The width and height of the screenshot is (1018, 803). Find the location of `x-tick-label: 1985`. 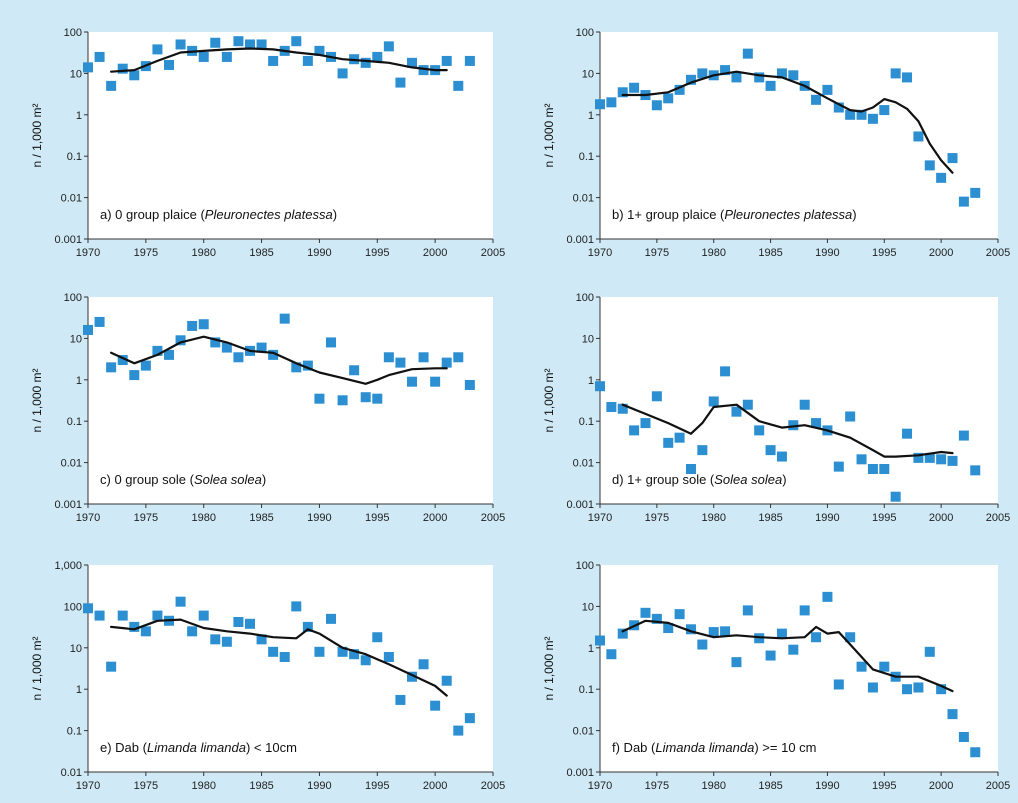

x-tick-label: 1985 is located at coordinates (770, 518).